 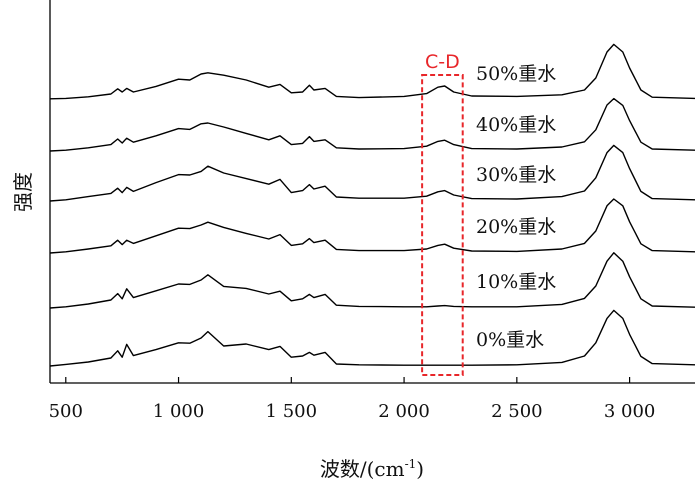 What do you see at coordinates (442, 225) in the screenshot?
I see `c-d-dashed-box` at bounding box center [442, 225].